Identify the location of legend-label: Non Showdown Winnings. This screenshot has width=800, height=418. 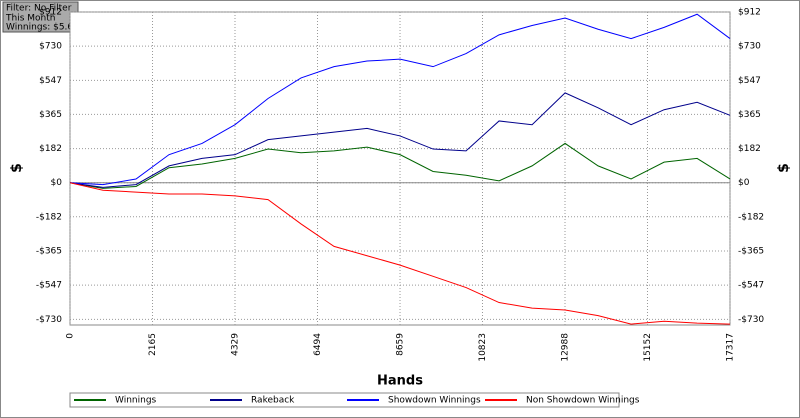
(583, 401).